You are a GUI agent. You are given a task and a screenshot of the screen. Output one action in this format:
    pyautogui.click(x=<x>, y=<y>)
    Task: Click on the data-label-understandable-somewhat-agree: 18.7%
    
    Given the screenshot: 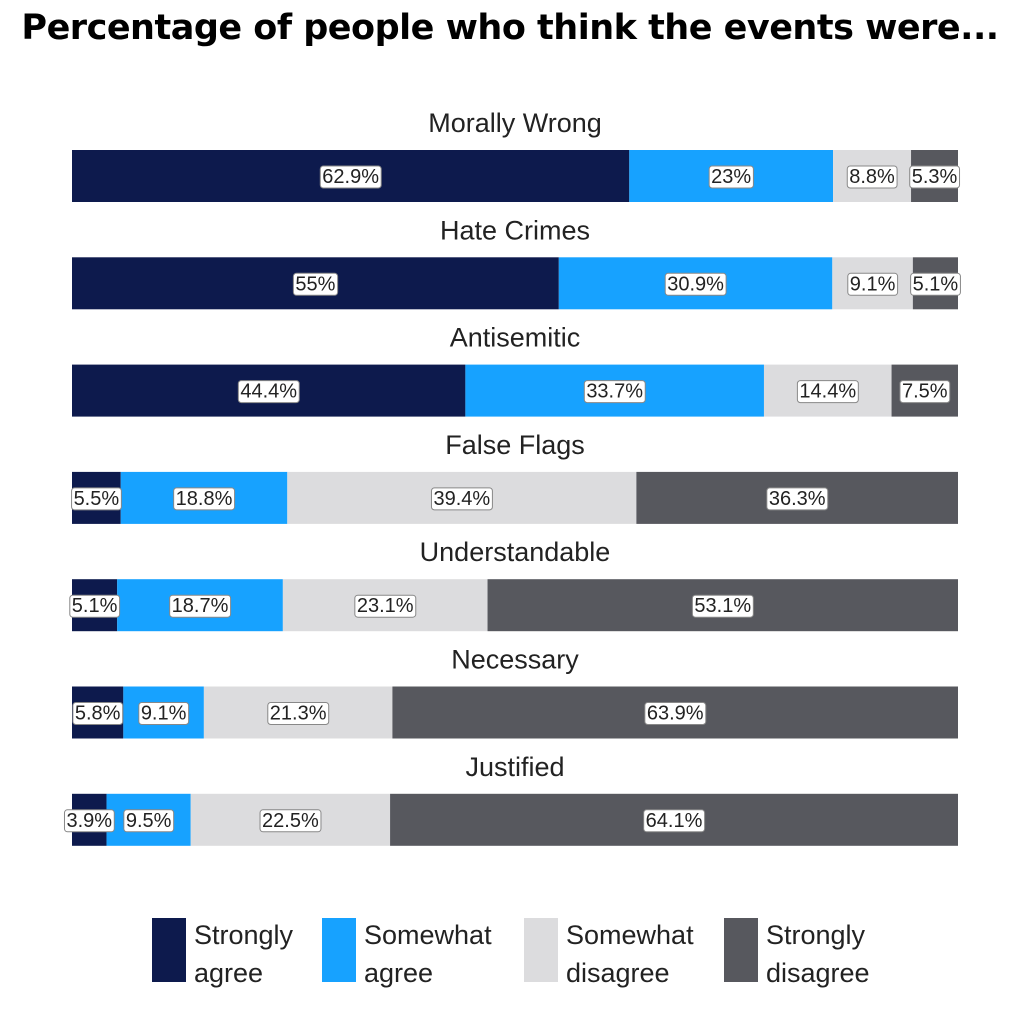 What is the action you would take?
    pyautogui.click(x=200, y=606)
    